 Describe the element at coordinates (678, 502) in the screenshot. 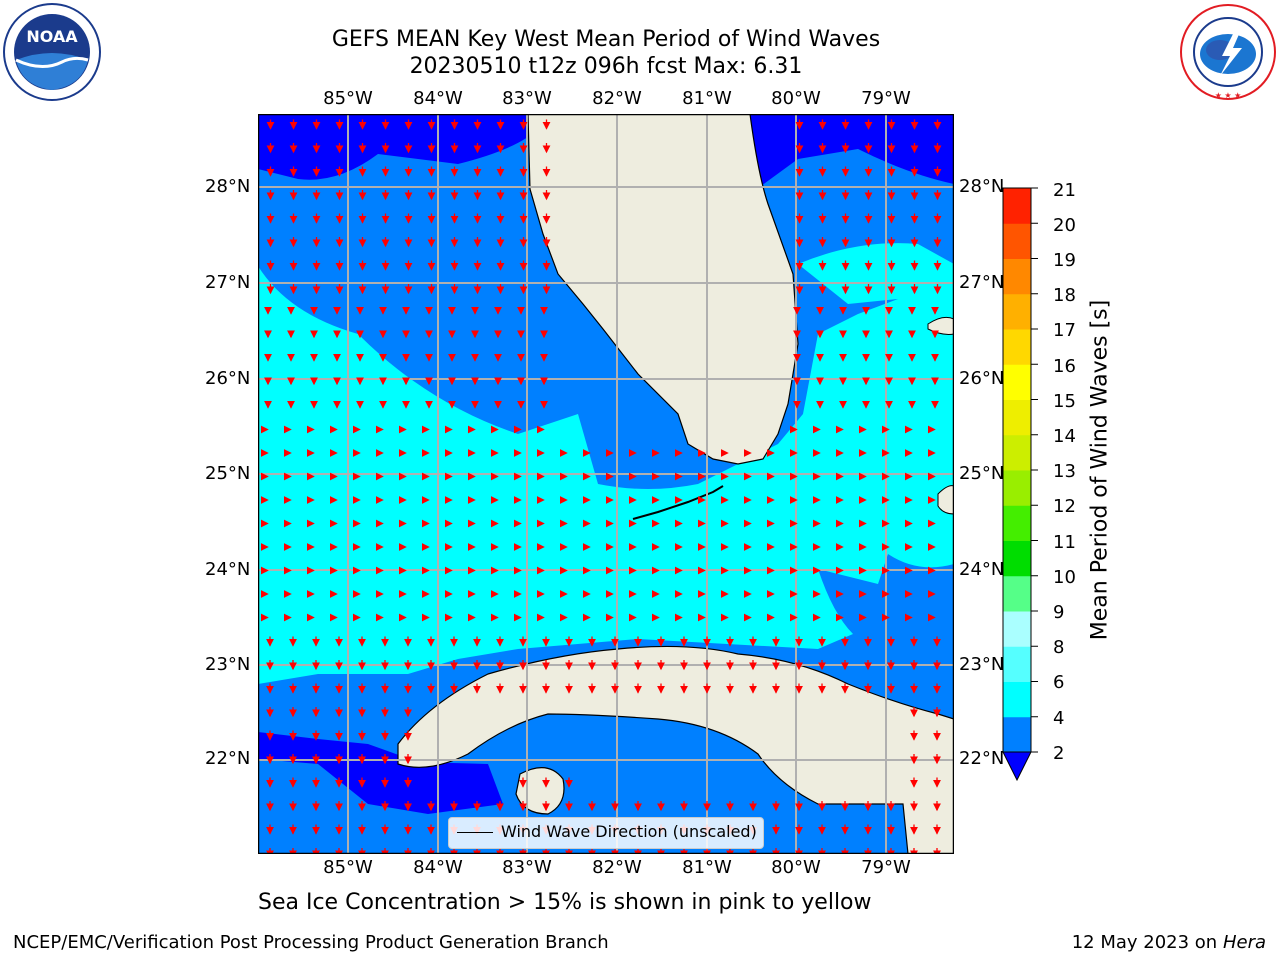

I see `land-florida-keys` at that location.